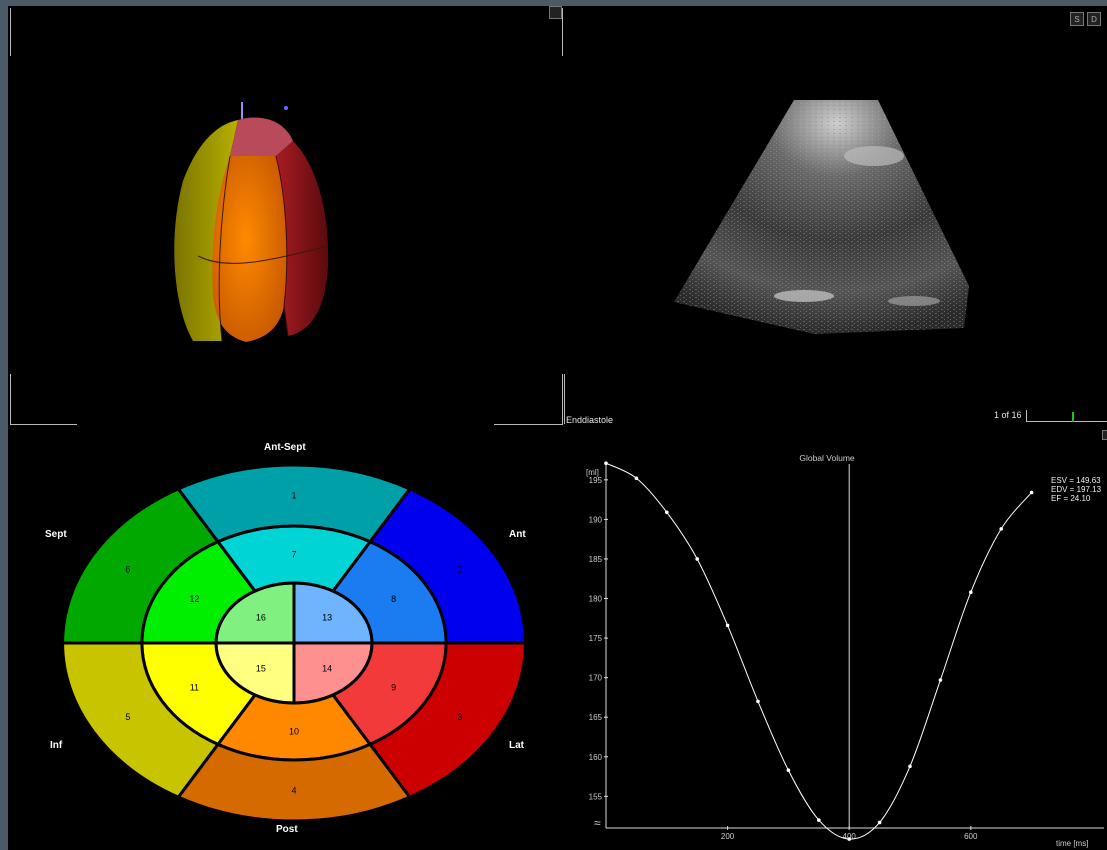  I want to click on maximize-pane-button, so click(555, 12).